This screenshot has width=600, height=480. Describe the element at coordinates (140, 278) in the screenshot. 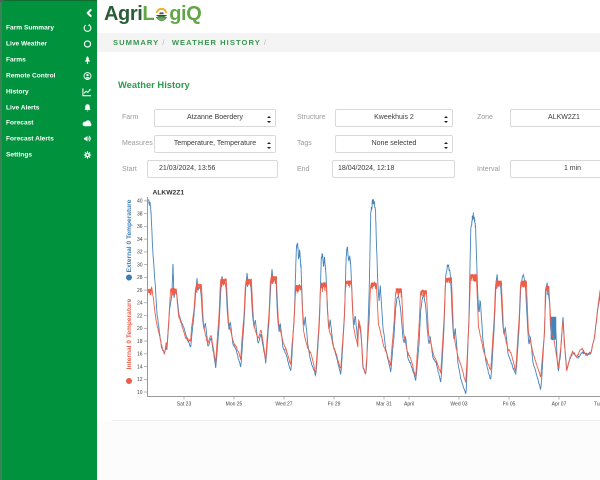

I see `svg-text: 28` at that location.